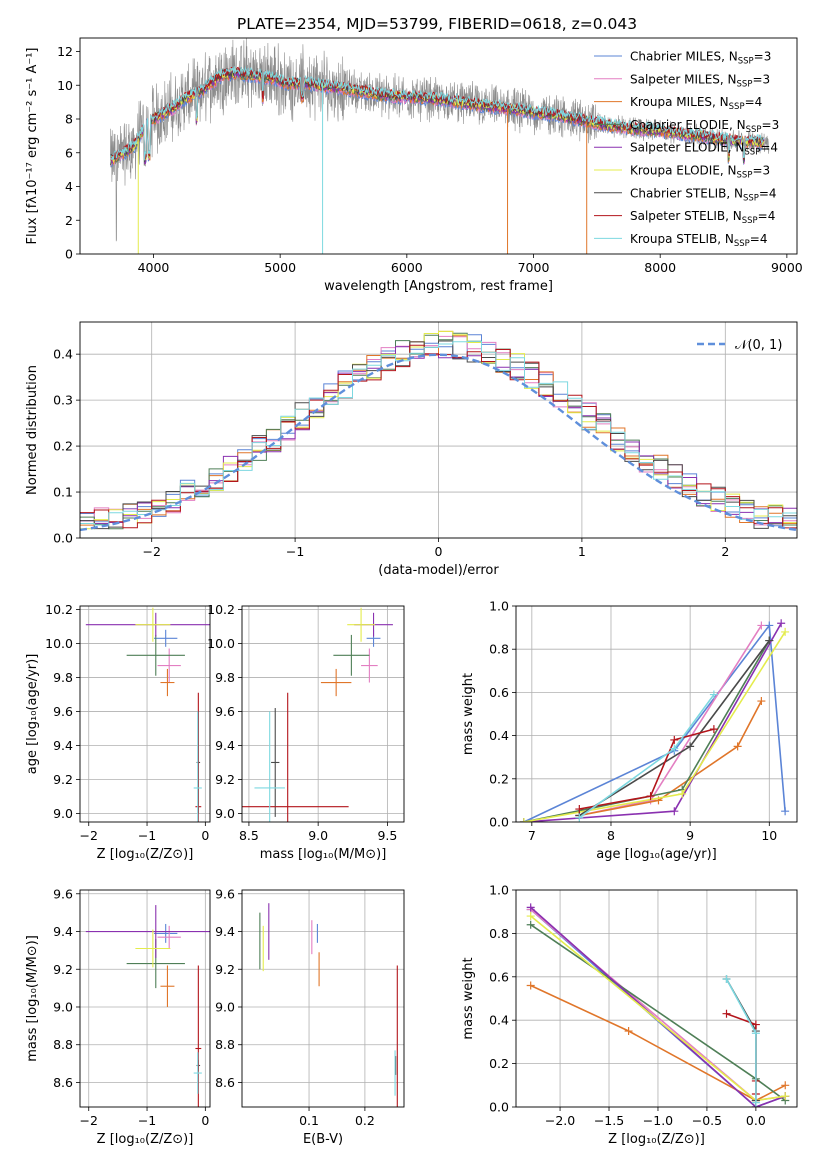 The width and height of the screenshot is (819, 1170). Describe the element at coordinates (499, 606) in the screenshot. I see `y-tick-label: 1.0` at that location.